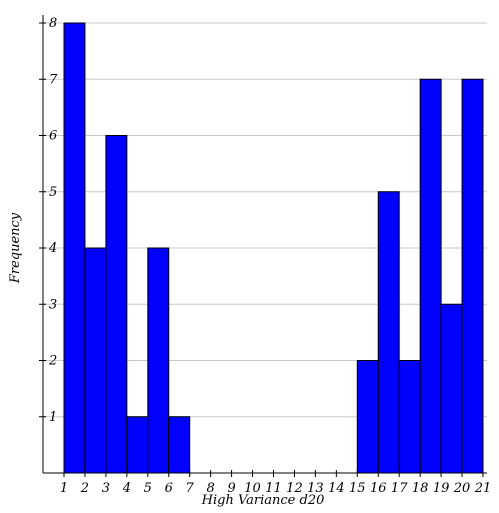 This screenshot has height=513, width=499. What do you see at coordinates (53, 136) in the screenshot?
I see `y-tick-label-6: 6` at bounding box center [53, 136].